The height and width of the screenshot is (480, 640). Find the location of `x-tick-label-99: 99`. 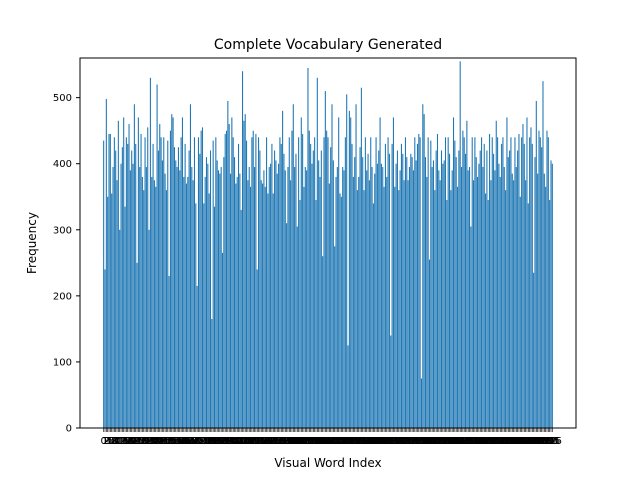

x-tick-label-99: 99 is located at coordinates (235, 441).